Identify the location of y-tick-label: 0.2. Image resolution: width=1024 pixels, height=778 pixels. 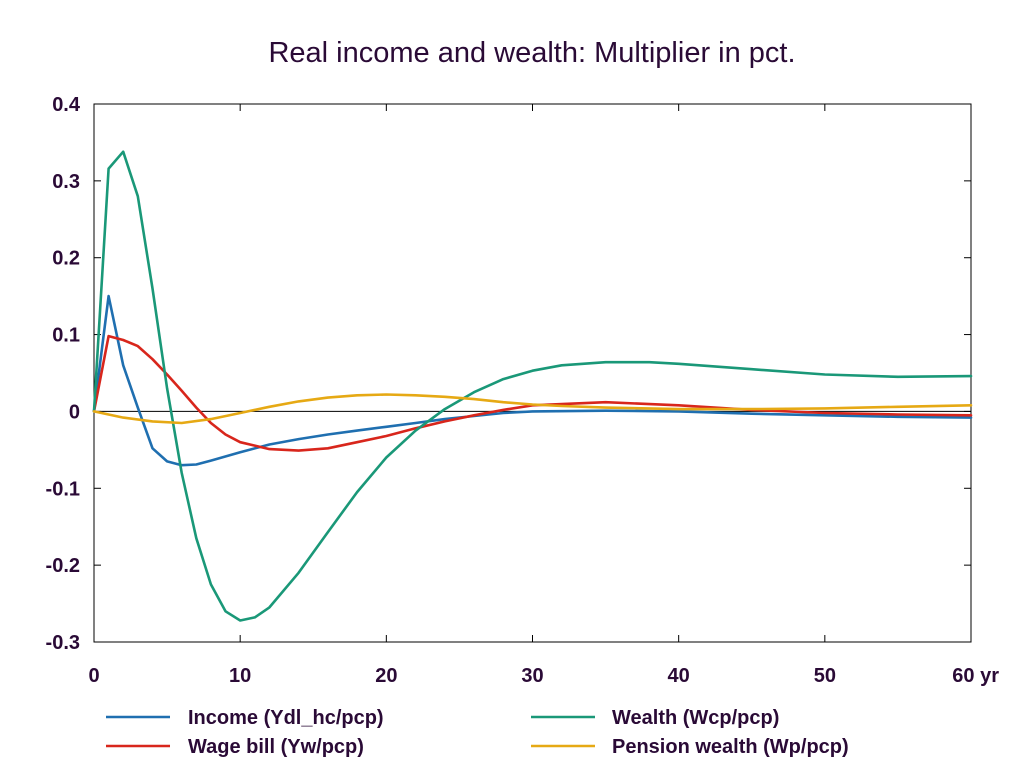
(66, 259).